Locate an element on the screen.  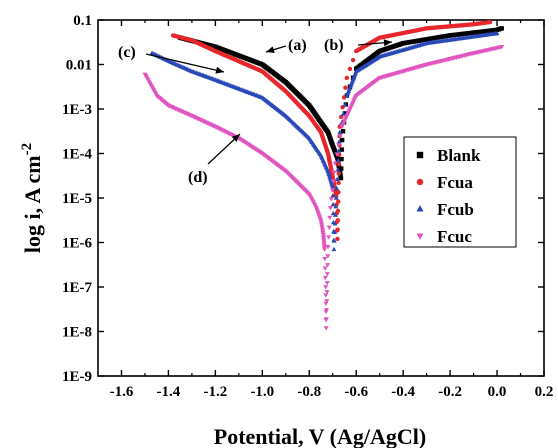
annotation-label: (a) is located at coordinates (297, 45).